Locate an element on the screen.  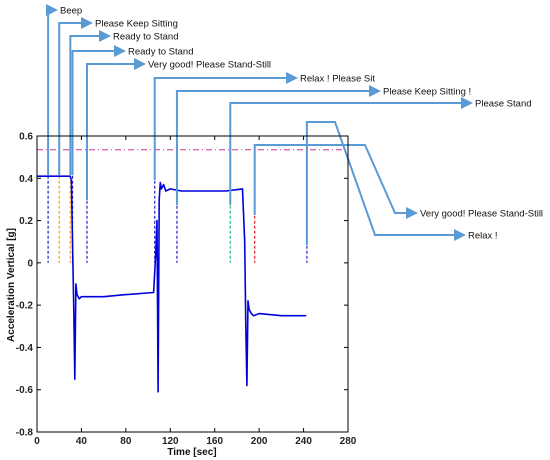
y-tick-label: 0.6 is located at coordinates (26, 137).